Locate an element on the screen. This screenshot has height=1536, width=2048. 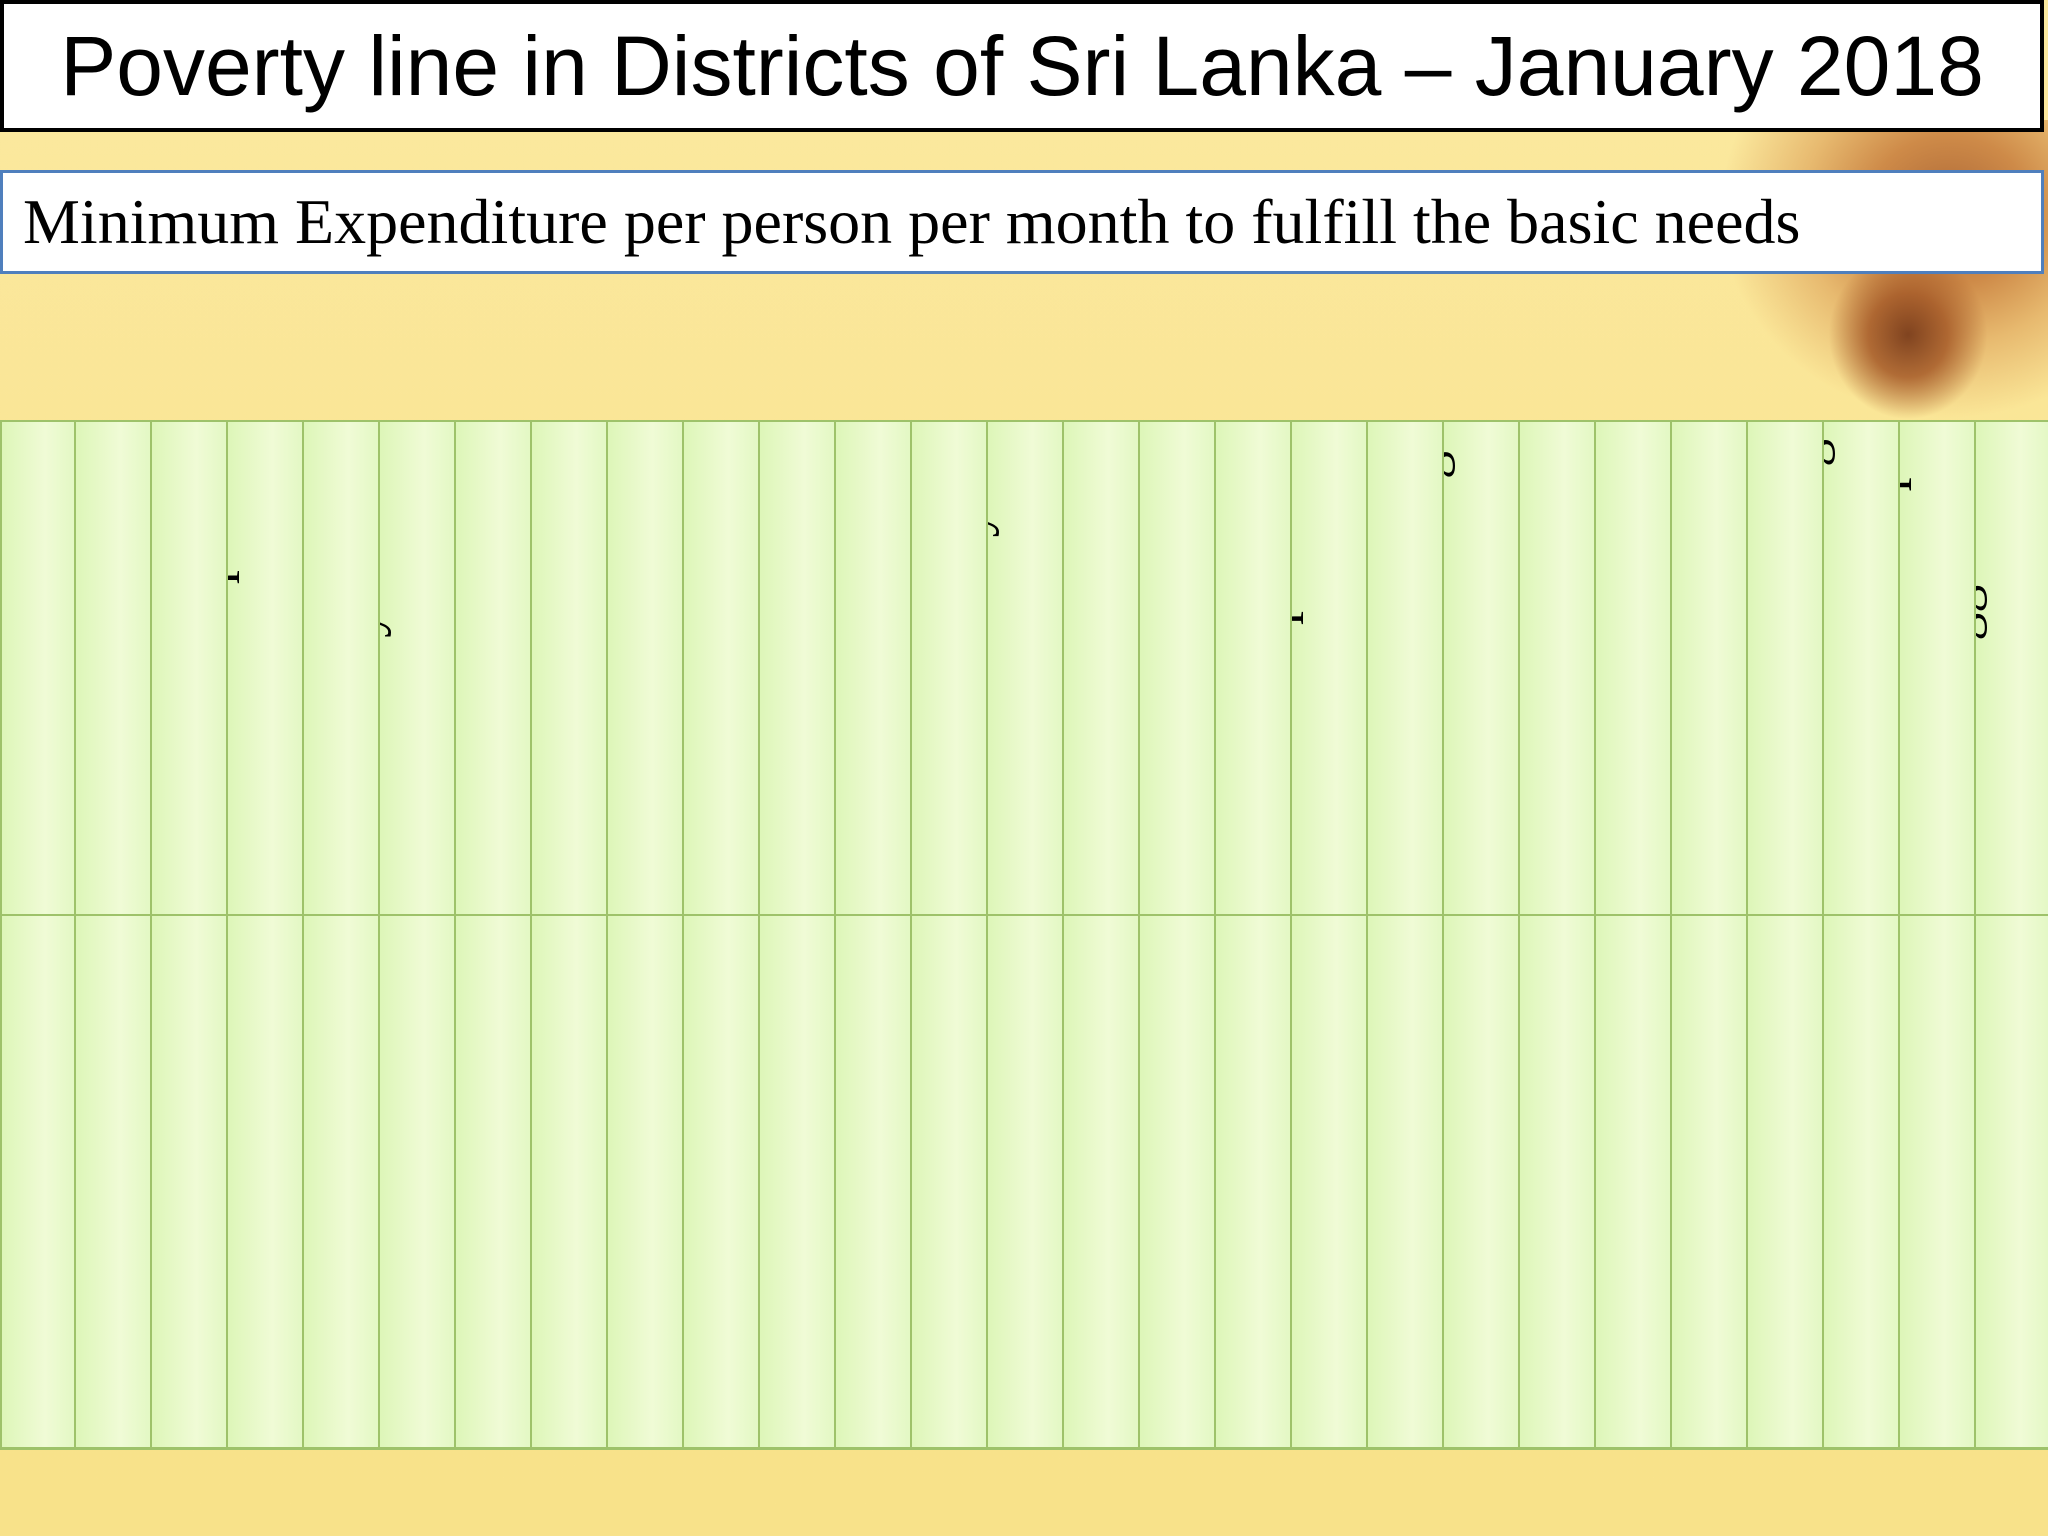
district-value: 4396 is located at coordinates (1146, 1081).